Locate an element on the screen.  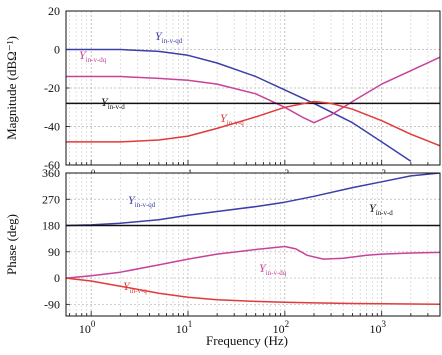
y-tick-label: 180 is located at coordinates (51, 226).